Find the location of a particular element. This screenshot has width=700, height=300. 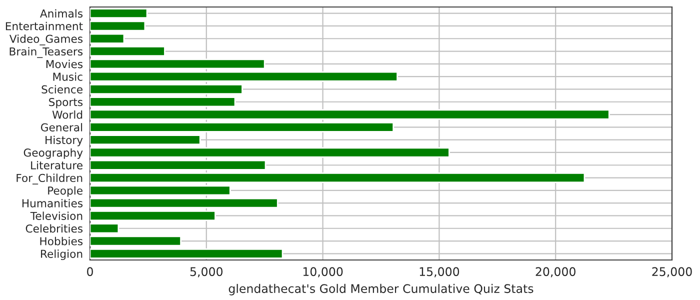

y-tick-label: Movies is located at coordinates (64, 64).